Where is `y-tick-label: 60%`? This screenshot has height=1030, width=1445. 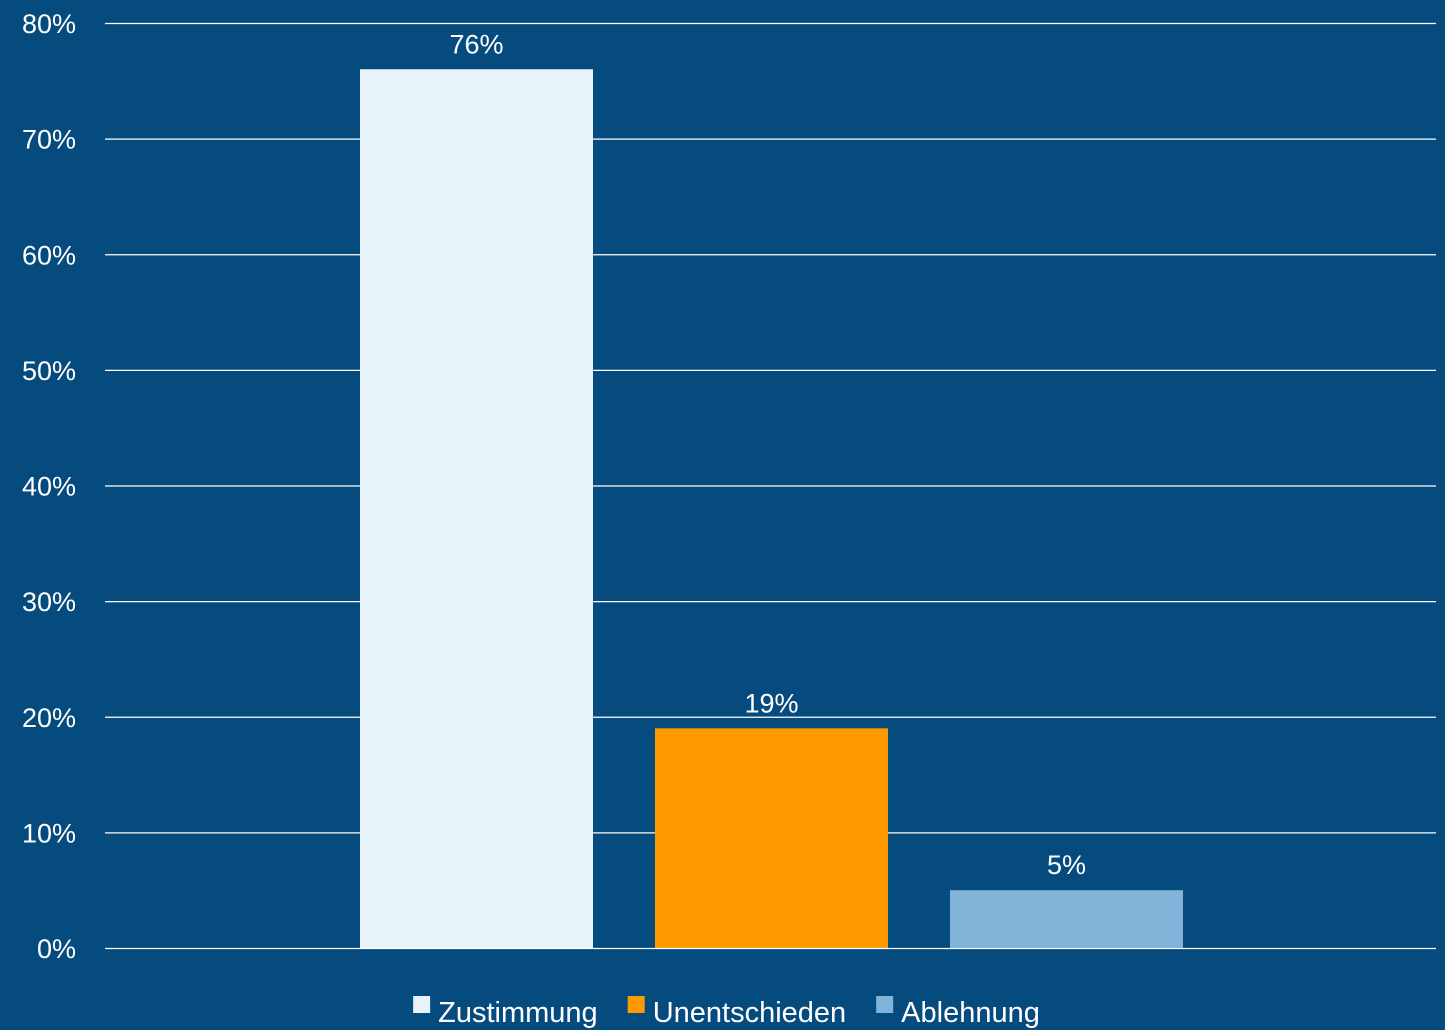
y-tick-label: 60% is located at coordinates (49, 255).